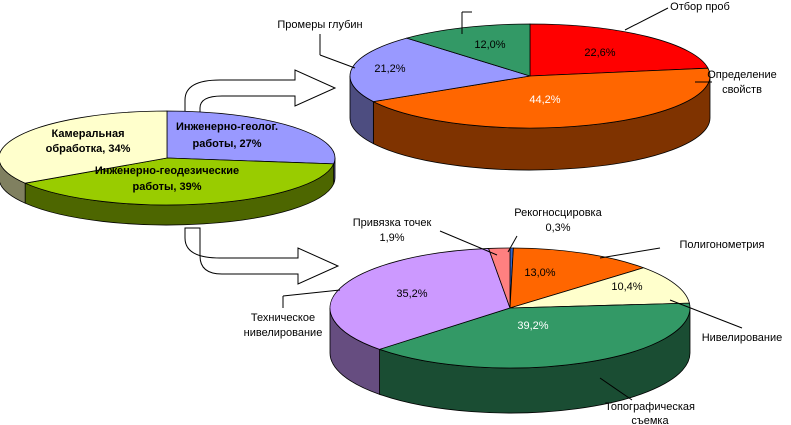  Describe the element at coordinates (319, 25) in the screenshot. I see `top-label-depth: Промеры глубин` at that location.